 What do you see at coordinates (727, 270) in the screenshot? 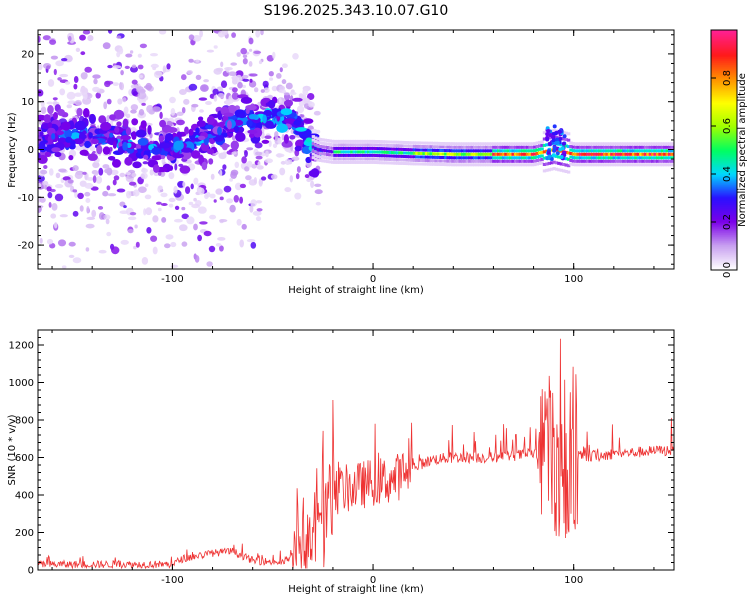
I see `colorbar-tick-label: 0.0` at bounding box center [727, 270].